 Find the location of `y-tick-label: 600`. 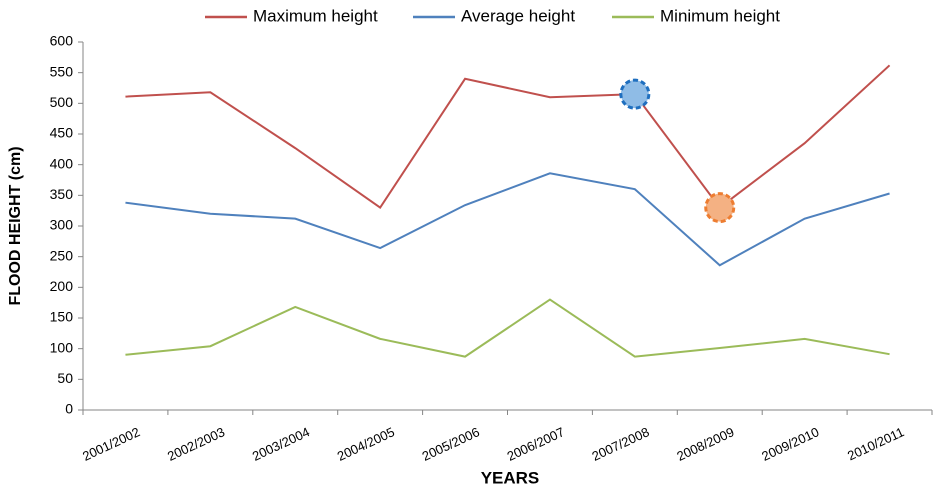

y-tick-label: 600 is located at coordinates (62, 41).